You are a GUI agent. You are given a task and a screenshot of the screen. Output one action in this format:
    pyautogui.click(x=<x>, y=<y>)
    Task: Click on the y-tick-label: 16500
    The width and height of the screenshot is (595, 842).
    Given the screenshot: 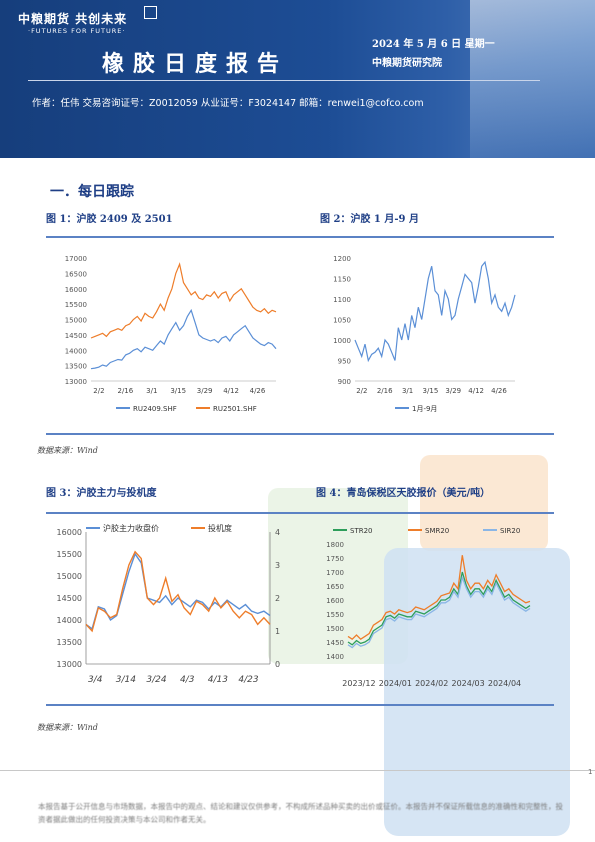 What is the action you would take?
    pyautogui.click(x=76, y=274)
    